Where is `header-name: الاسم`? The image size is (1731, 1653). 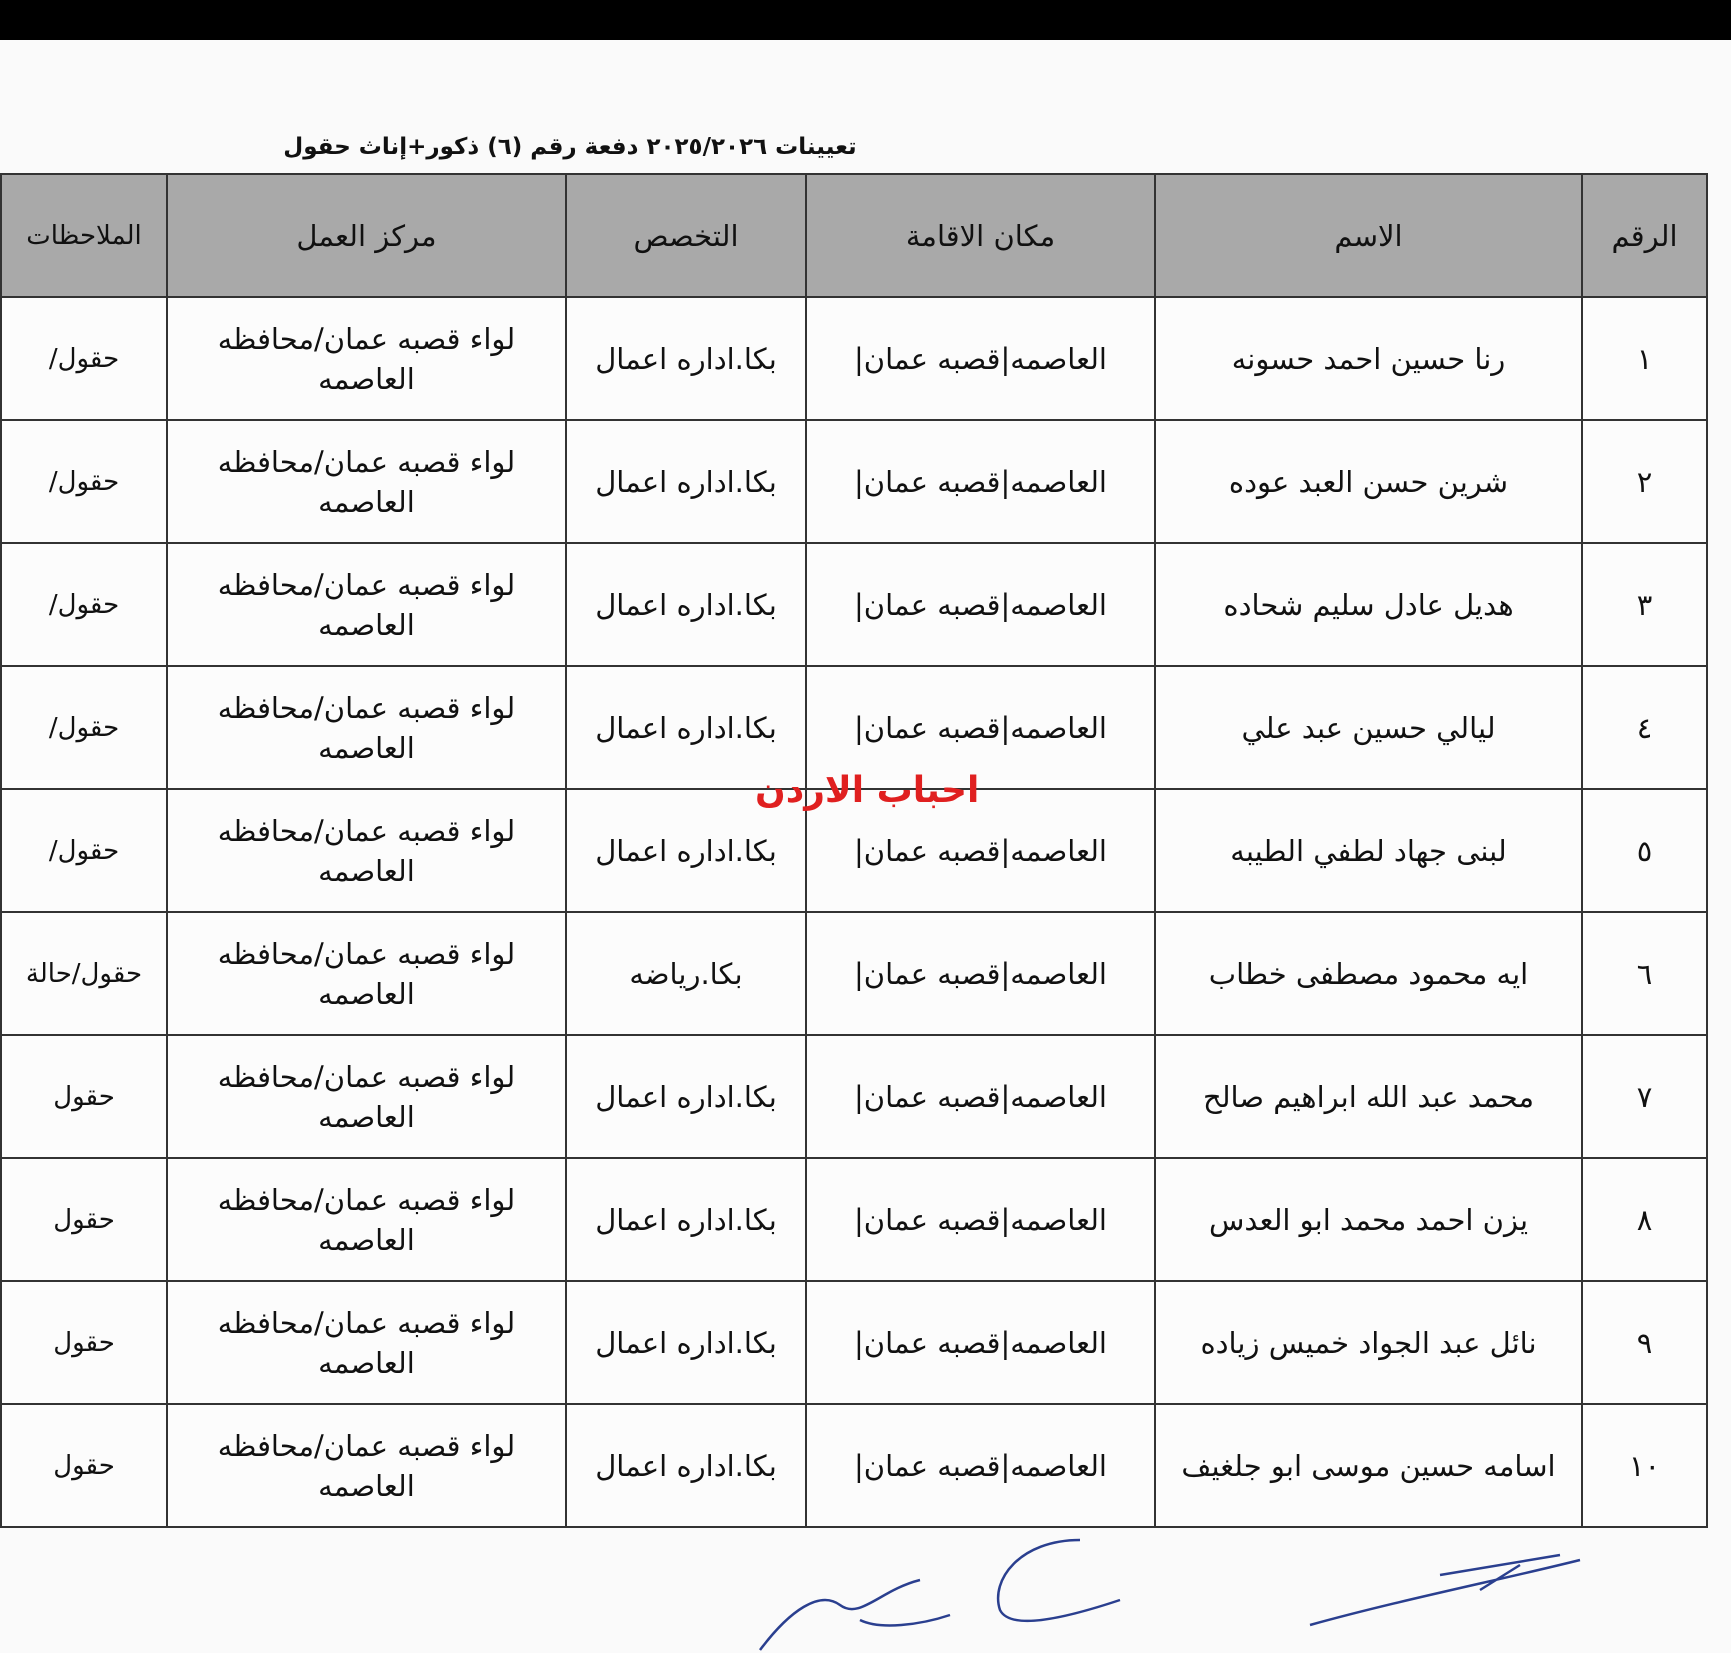
header-name: الاسم is located at coordinates (1368, 235).